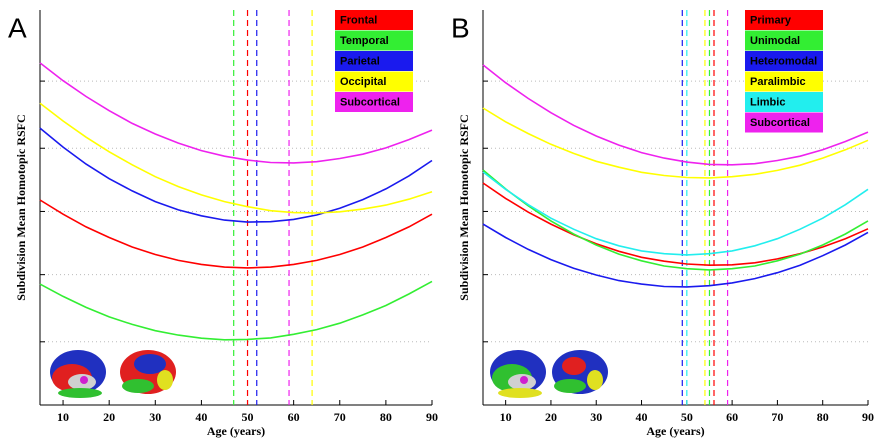 This screenshot has width=885, height=440. What do you see at coordinates (460, 27) in the screenshot?
I see `panel-label: B` at bounding box center [460, 27].